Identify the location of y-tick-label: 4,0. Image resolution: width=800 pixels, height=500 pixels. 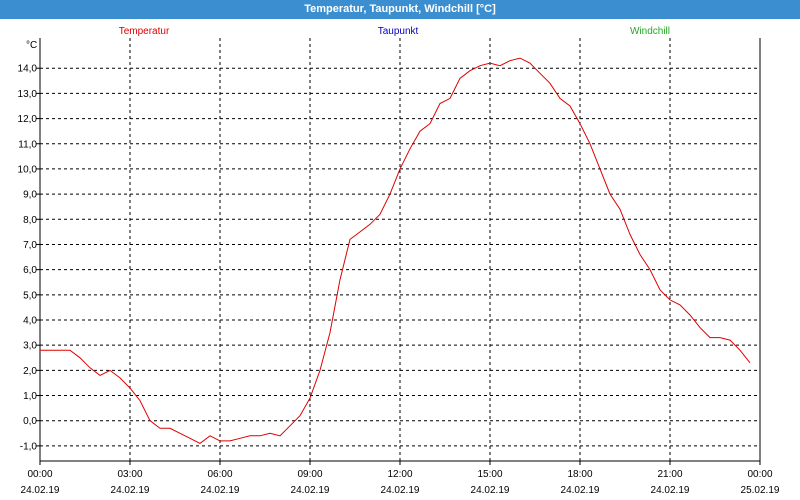
(30, 321).